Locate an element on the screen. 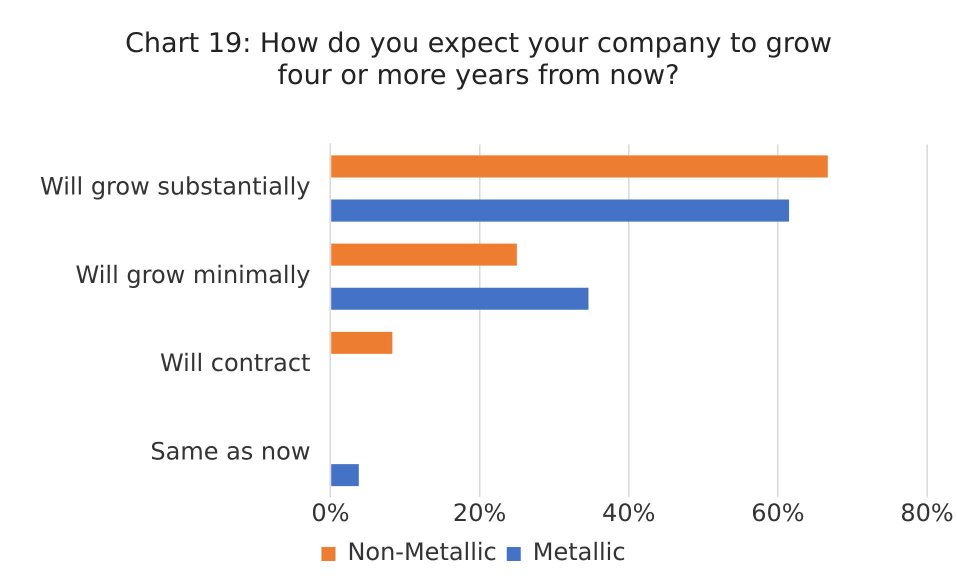  x-tick-label: 20% is located at coordinates (479, 512).